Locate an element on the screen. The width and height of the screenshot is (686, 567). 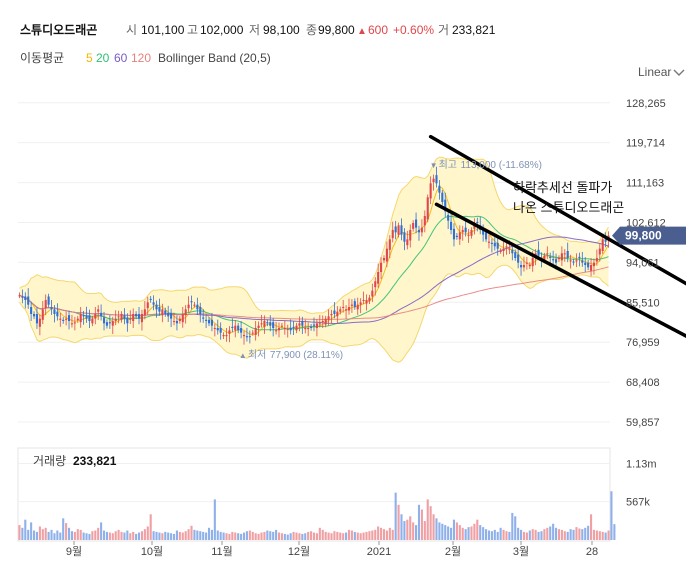
scale-label: Linear is located at coordinates (654, 72).